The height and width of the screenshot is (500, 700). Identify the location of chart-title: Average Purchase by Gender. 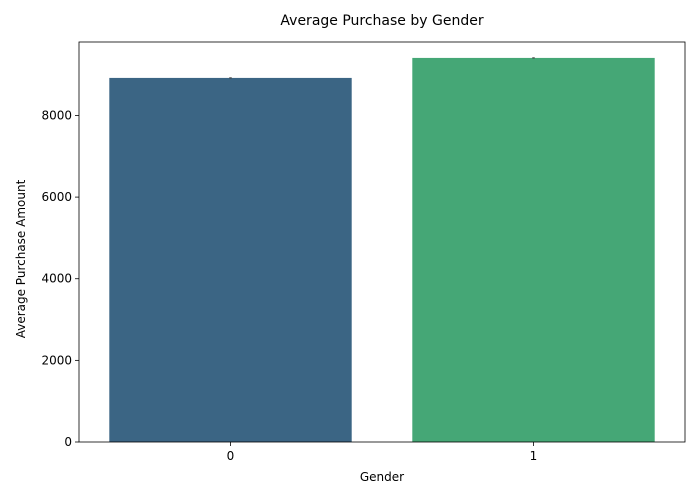
(381, 21).